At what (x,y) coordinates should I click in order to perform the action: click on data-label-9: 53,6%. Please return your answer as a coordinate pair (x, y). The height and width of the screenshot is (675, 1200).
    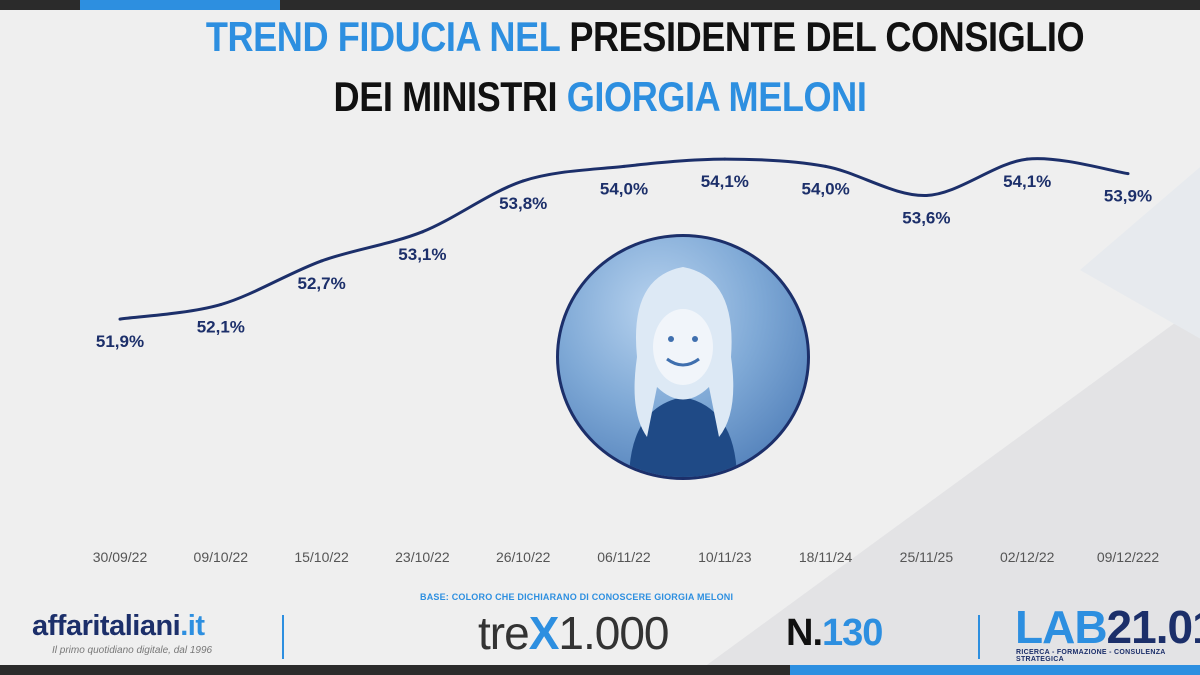
    Looking at the image, I should click on (926, 217).